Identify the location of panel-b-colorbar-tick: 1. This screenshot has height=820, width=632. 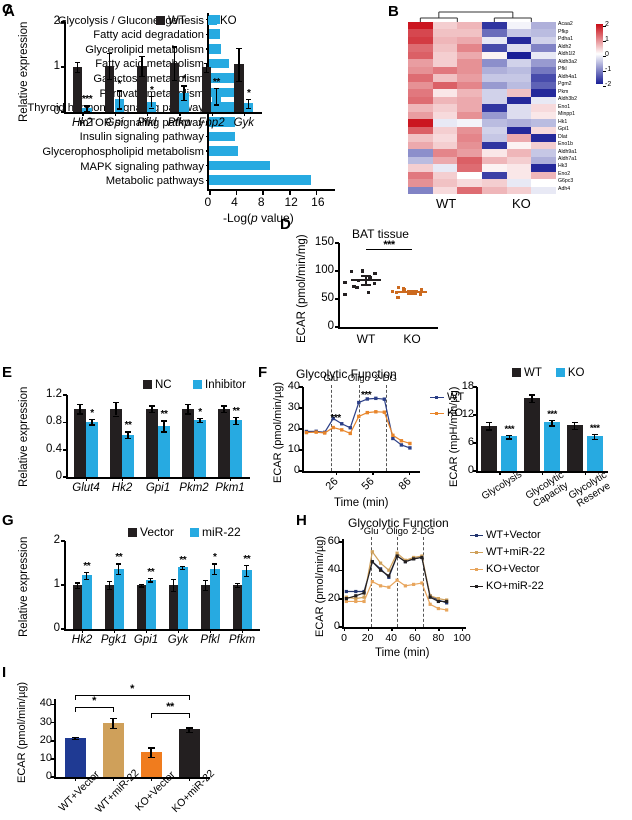
(607, 39).